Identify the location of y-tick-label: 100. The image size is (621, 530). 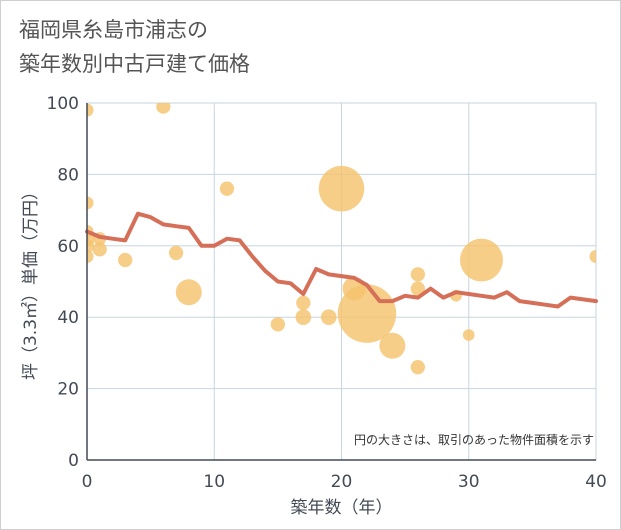
(63, 104).